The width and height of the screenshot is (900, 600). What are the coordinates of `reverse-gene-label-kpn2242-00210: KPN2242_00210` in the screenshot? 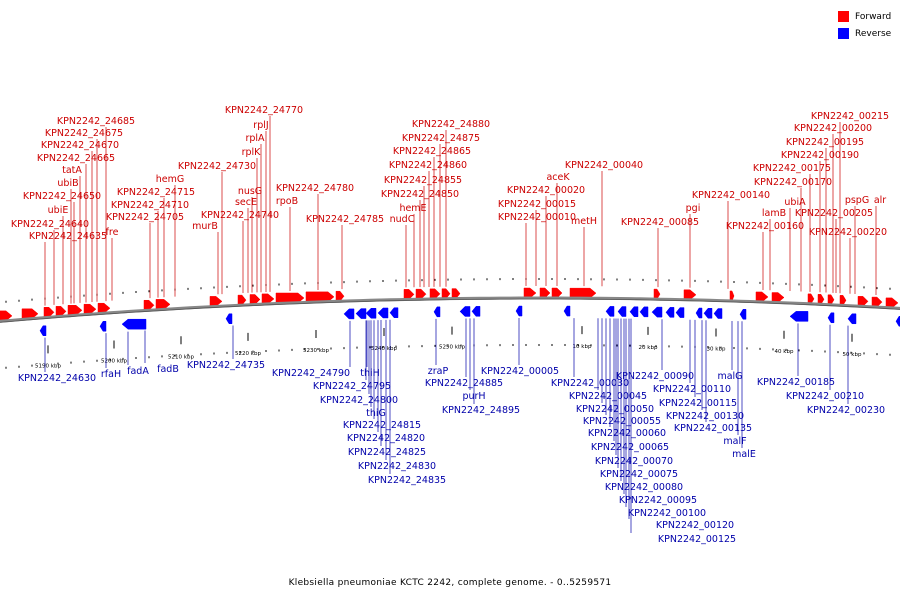 It's located at (825, 396).